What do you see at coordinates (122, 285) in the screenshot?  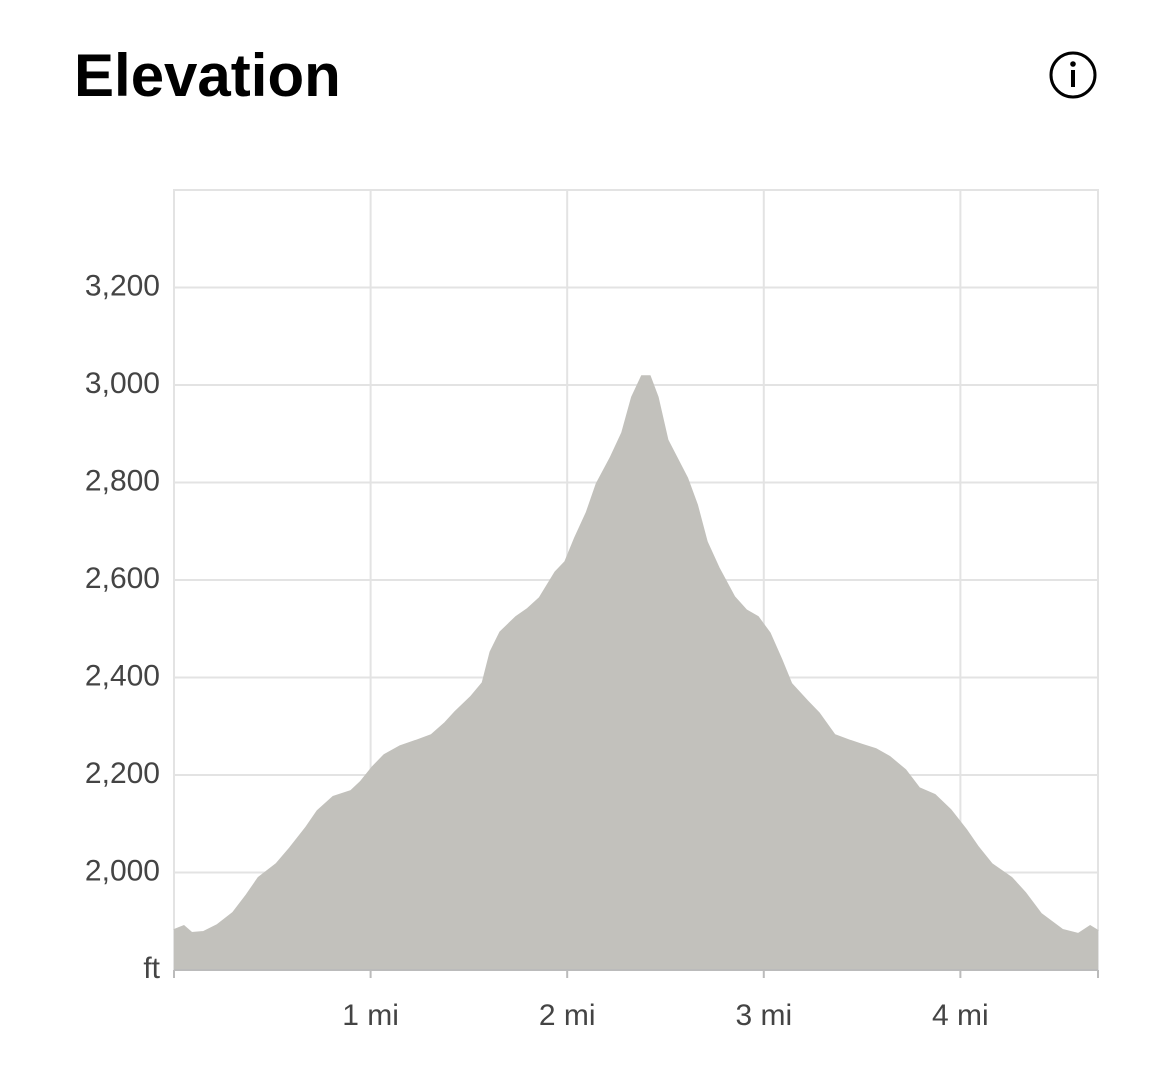 I see `y-tick-label: 3,200` at bounding box center [122, 285].